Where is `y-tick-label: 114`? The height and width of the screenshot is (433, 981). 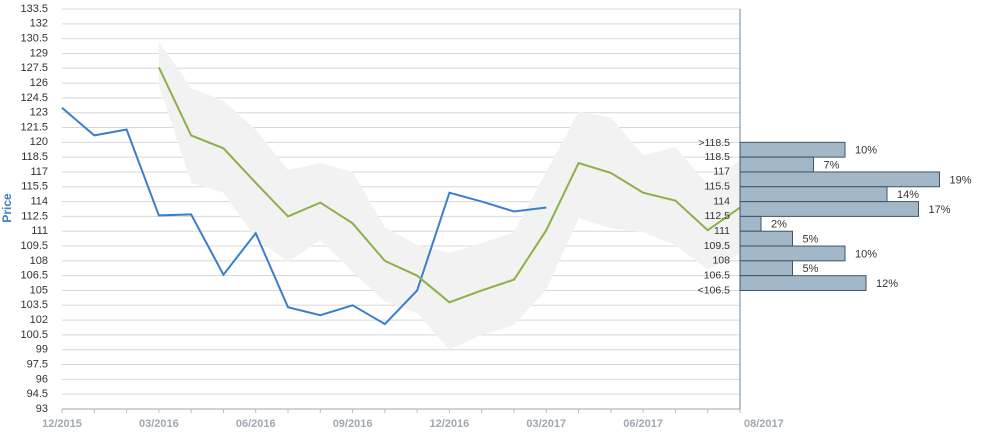
y-tick-label: 114 is located at coordinates (39, 201).